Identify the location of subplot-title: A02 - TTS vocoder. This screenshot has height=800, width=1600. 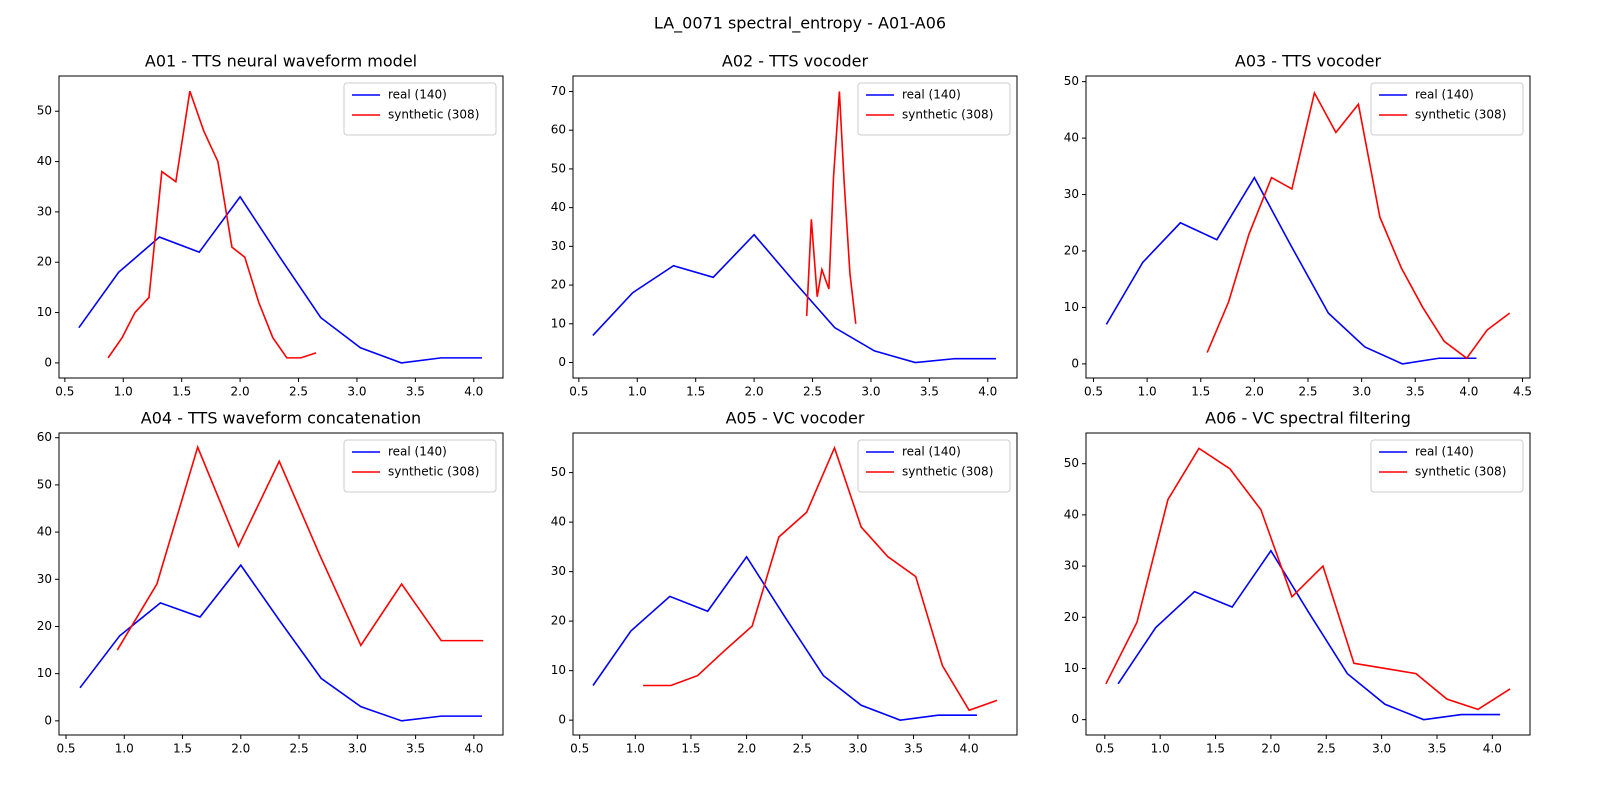
(795, 61).